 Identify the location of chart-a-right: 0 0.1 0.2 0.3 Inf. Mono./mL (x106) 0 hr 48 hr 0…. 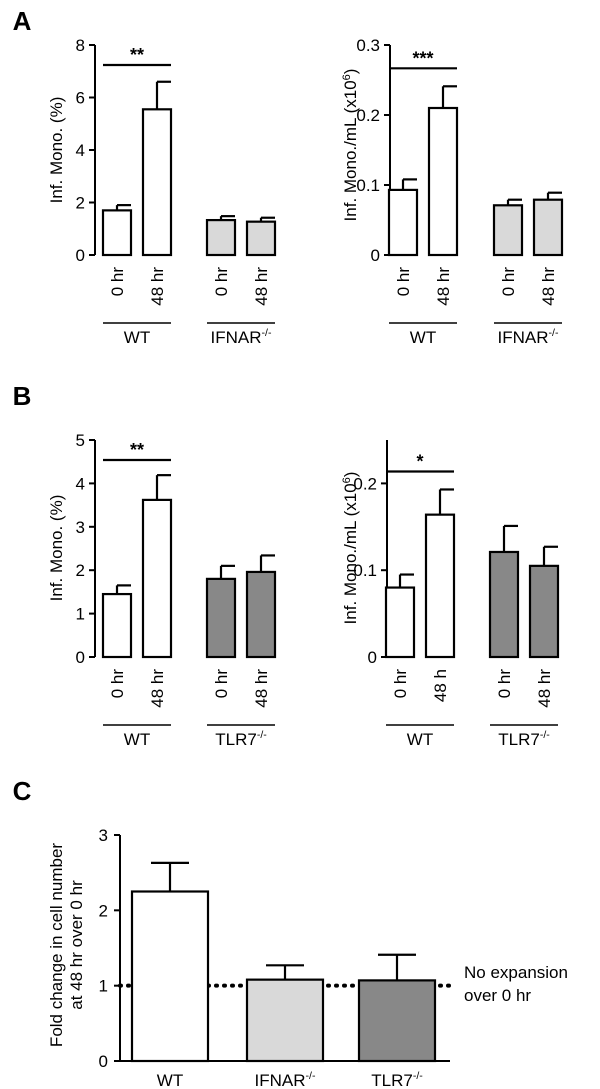
(452, 191).